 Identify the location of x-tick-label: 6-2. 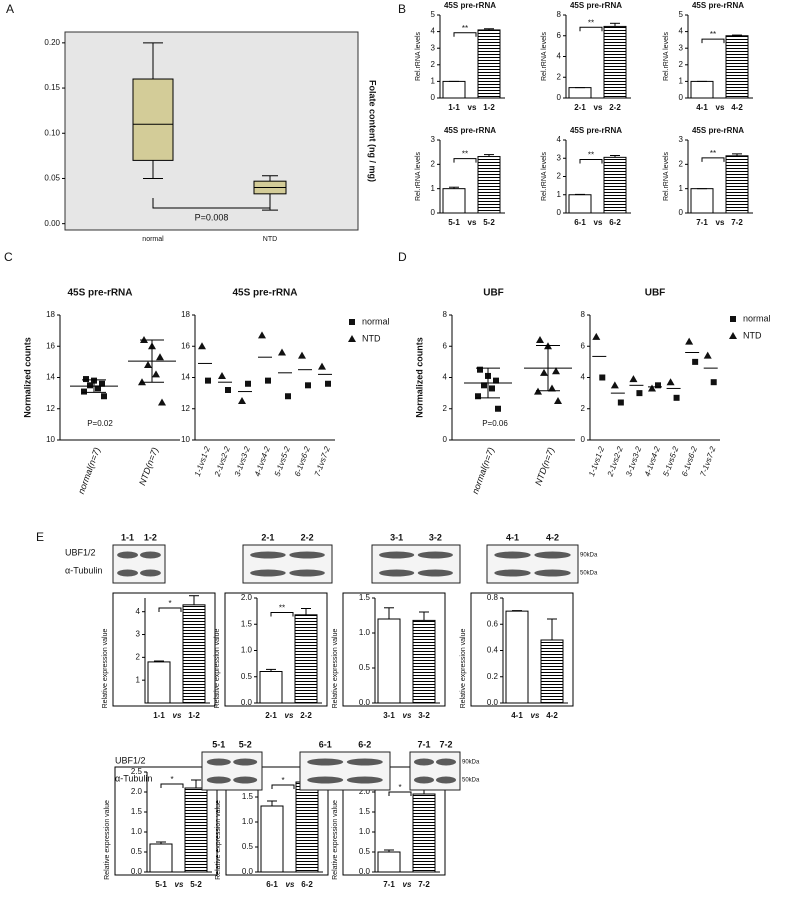
(307, 884).